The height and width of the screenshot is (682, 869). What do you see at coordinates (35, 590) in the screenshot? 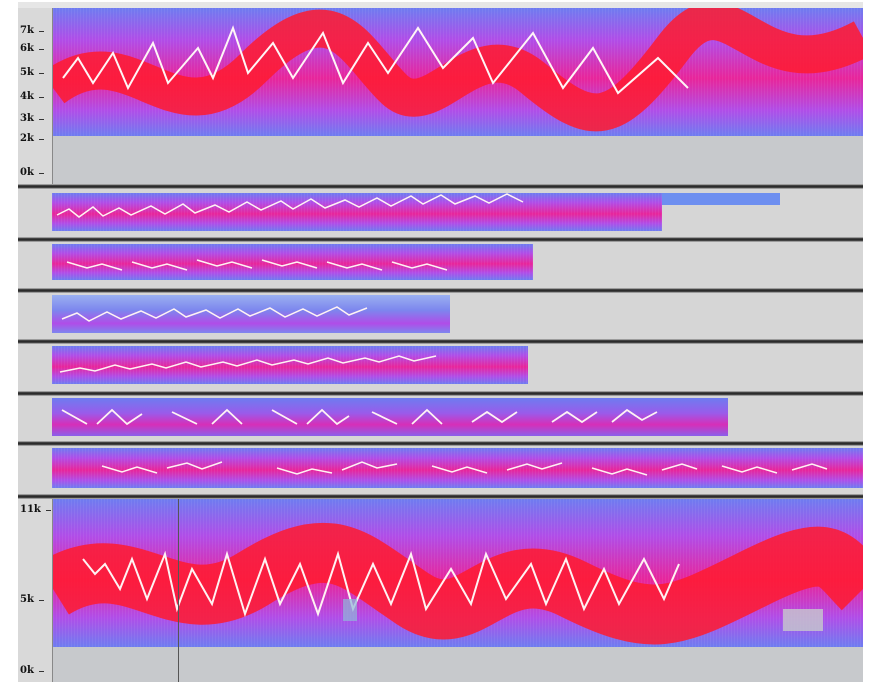
I see `frequency-axis: 11k 5k 0k` at bounding box center [35, 590].